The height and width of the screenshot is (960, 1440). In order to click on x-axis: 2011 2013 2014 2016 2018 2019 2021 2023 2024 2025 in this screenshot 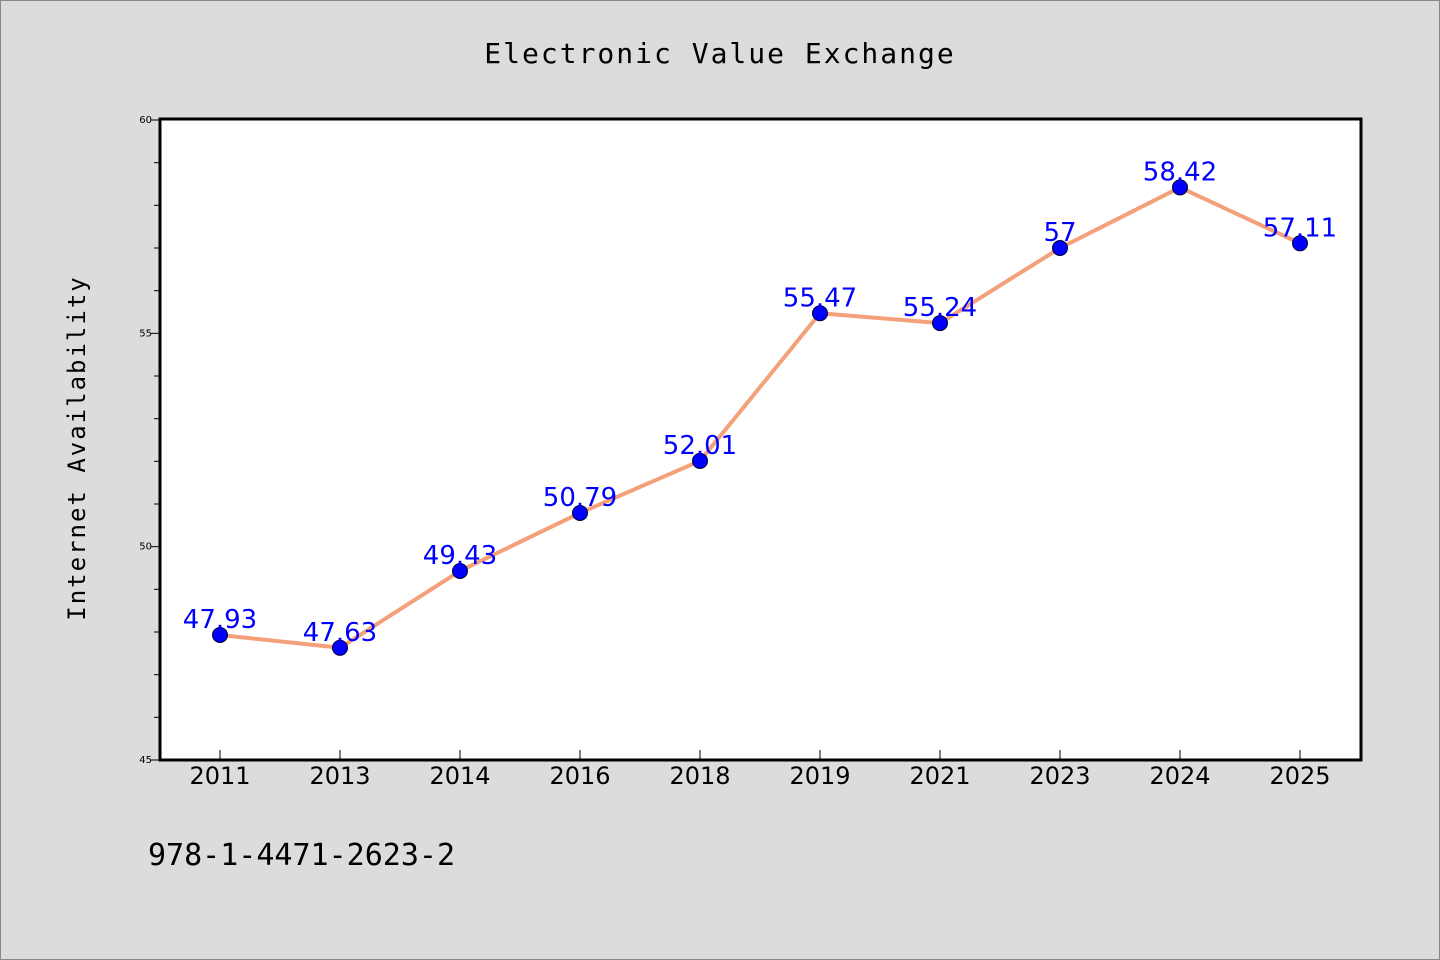, I will do `click(760, 770)`.